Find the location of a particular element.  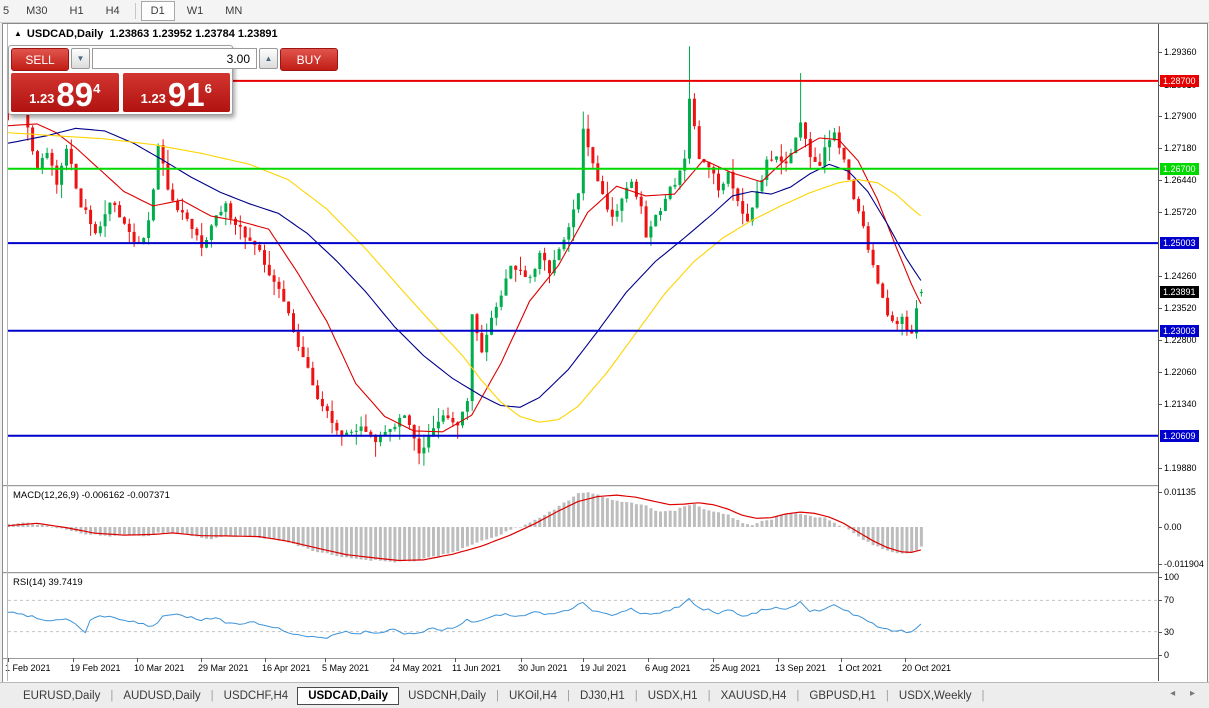

macd-label: MACD(12,26,9) -0.006162 -0.007371 is located at coordinates (91, 495).